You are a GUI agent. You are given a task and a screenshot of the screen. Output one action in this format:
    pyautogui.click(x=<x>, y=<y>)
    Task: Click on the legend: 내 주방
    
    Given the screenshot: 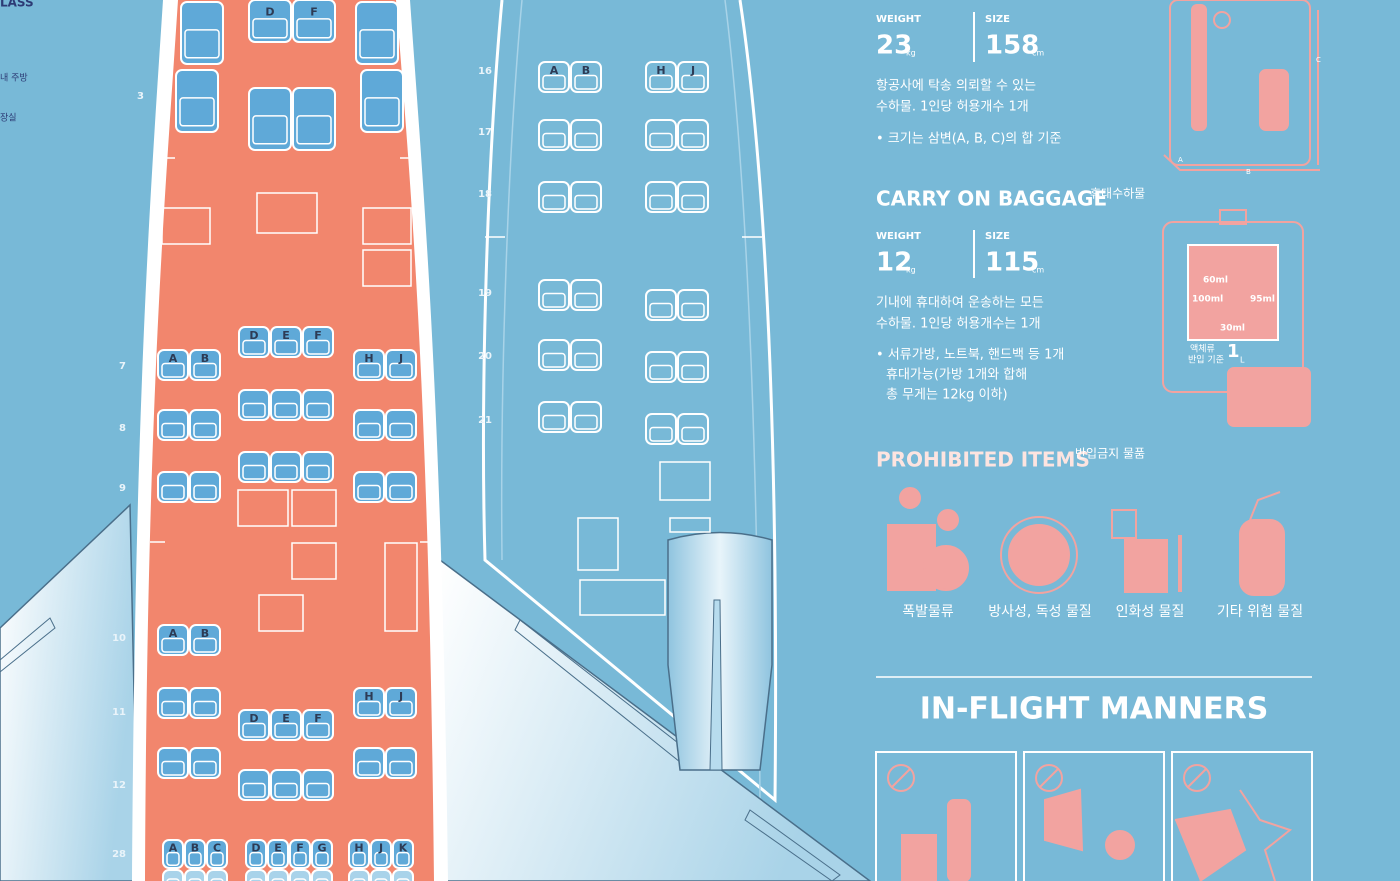 What is the action you would take?
    pyautogui.click(x=14, y=78)
    